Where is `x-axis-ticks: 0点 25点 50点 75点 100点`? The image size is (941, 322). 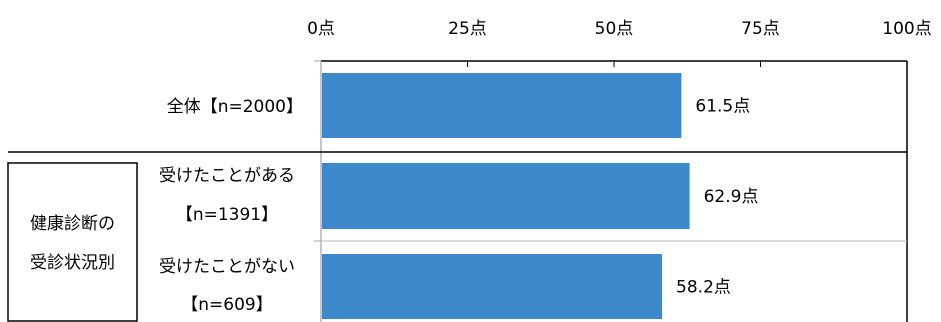
x-axis-ticks: 0点 25点 50点 75点 100点 is located at coordinates (619, 29).